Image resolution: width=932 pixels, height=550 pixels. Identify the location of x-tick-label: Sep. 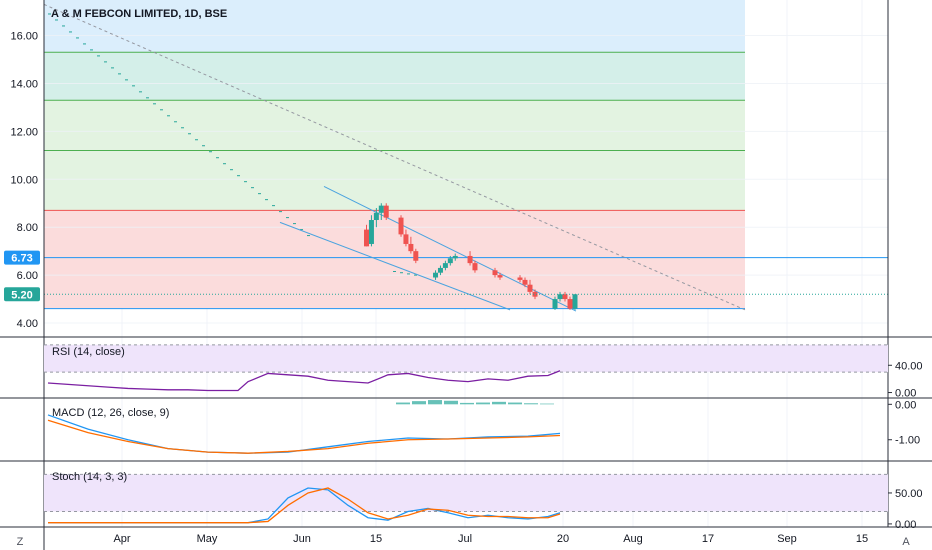
(787, 539).